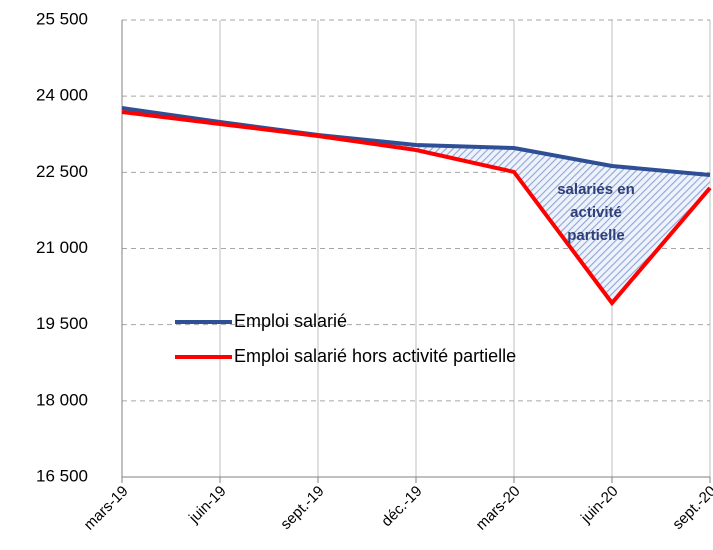  Describe the element at coordinates (375, 356) in the screenshot. I see `legend-label: Emploi salarié hors activité partielle` at that location.